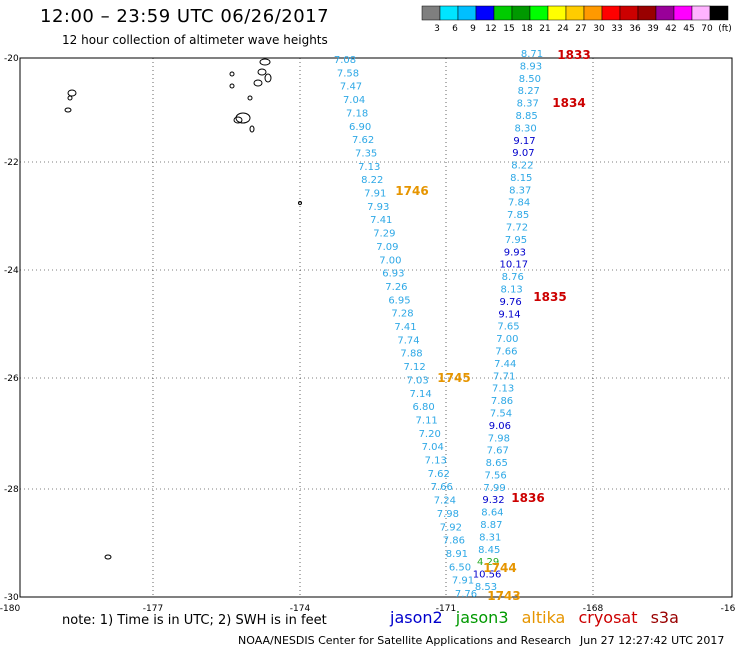 Image resolution: width=740 pixels, height=650 pixels. What do you see at coordinates (652, 640) in the screenshot?
I see `generated-timestamp: Jun 27 12:27:42 UTC 2017` at bounding box center [652, 640].